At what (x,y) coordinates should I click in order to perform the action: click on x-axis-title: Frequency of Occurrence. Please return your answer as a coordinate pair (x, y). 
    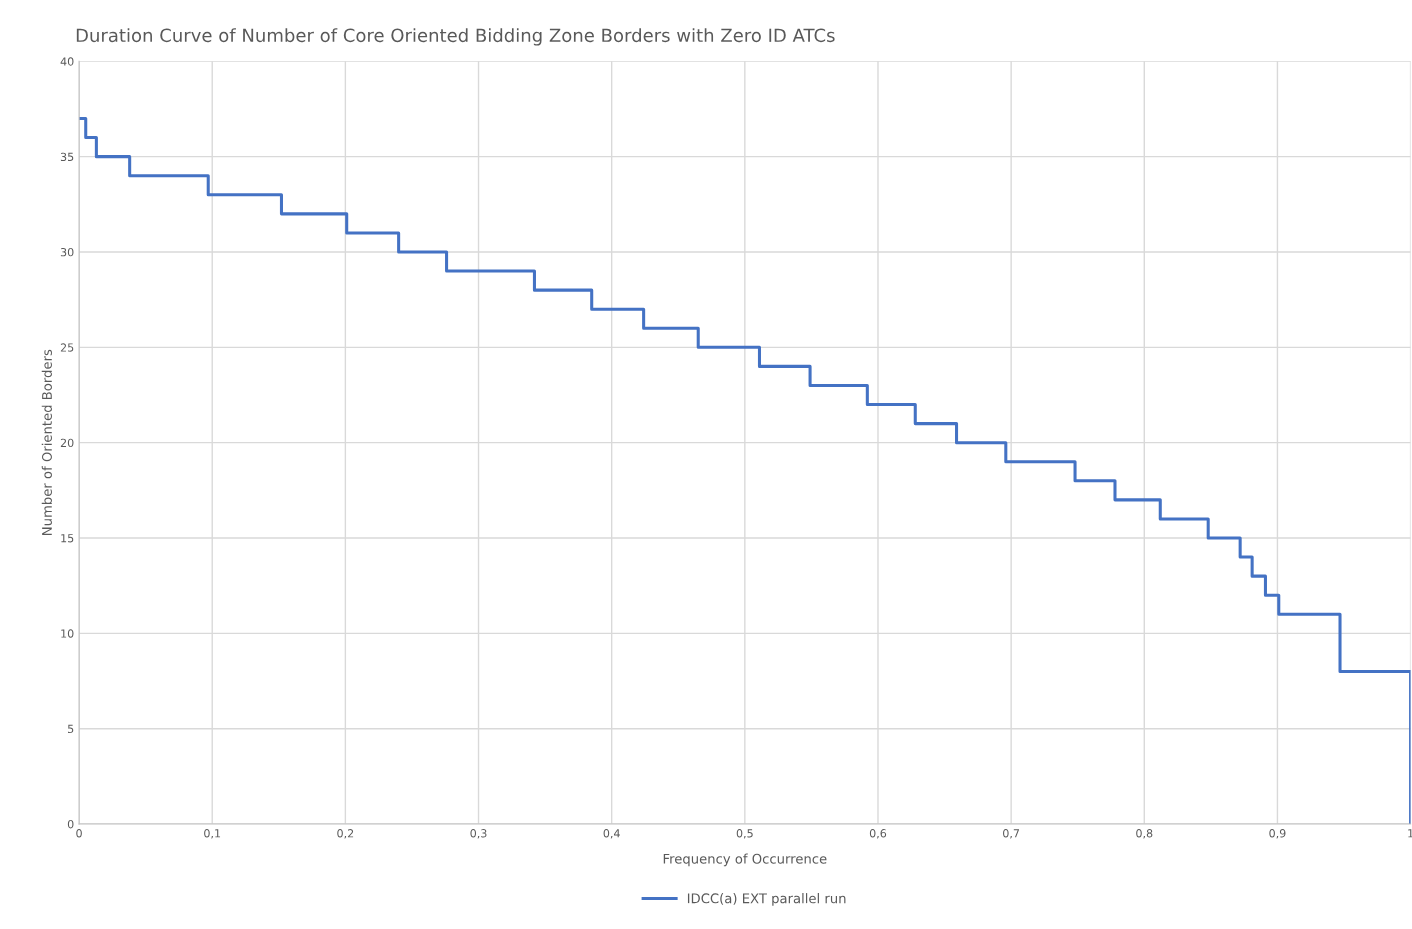
    Looking at the image, I should click on (745, 860).